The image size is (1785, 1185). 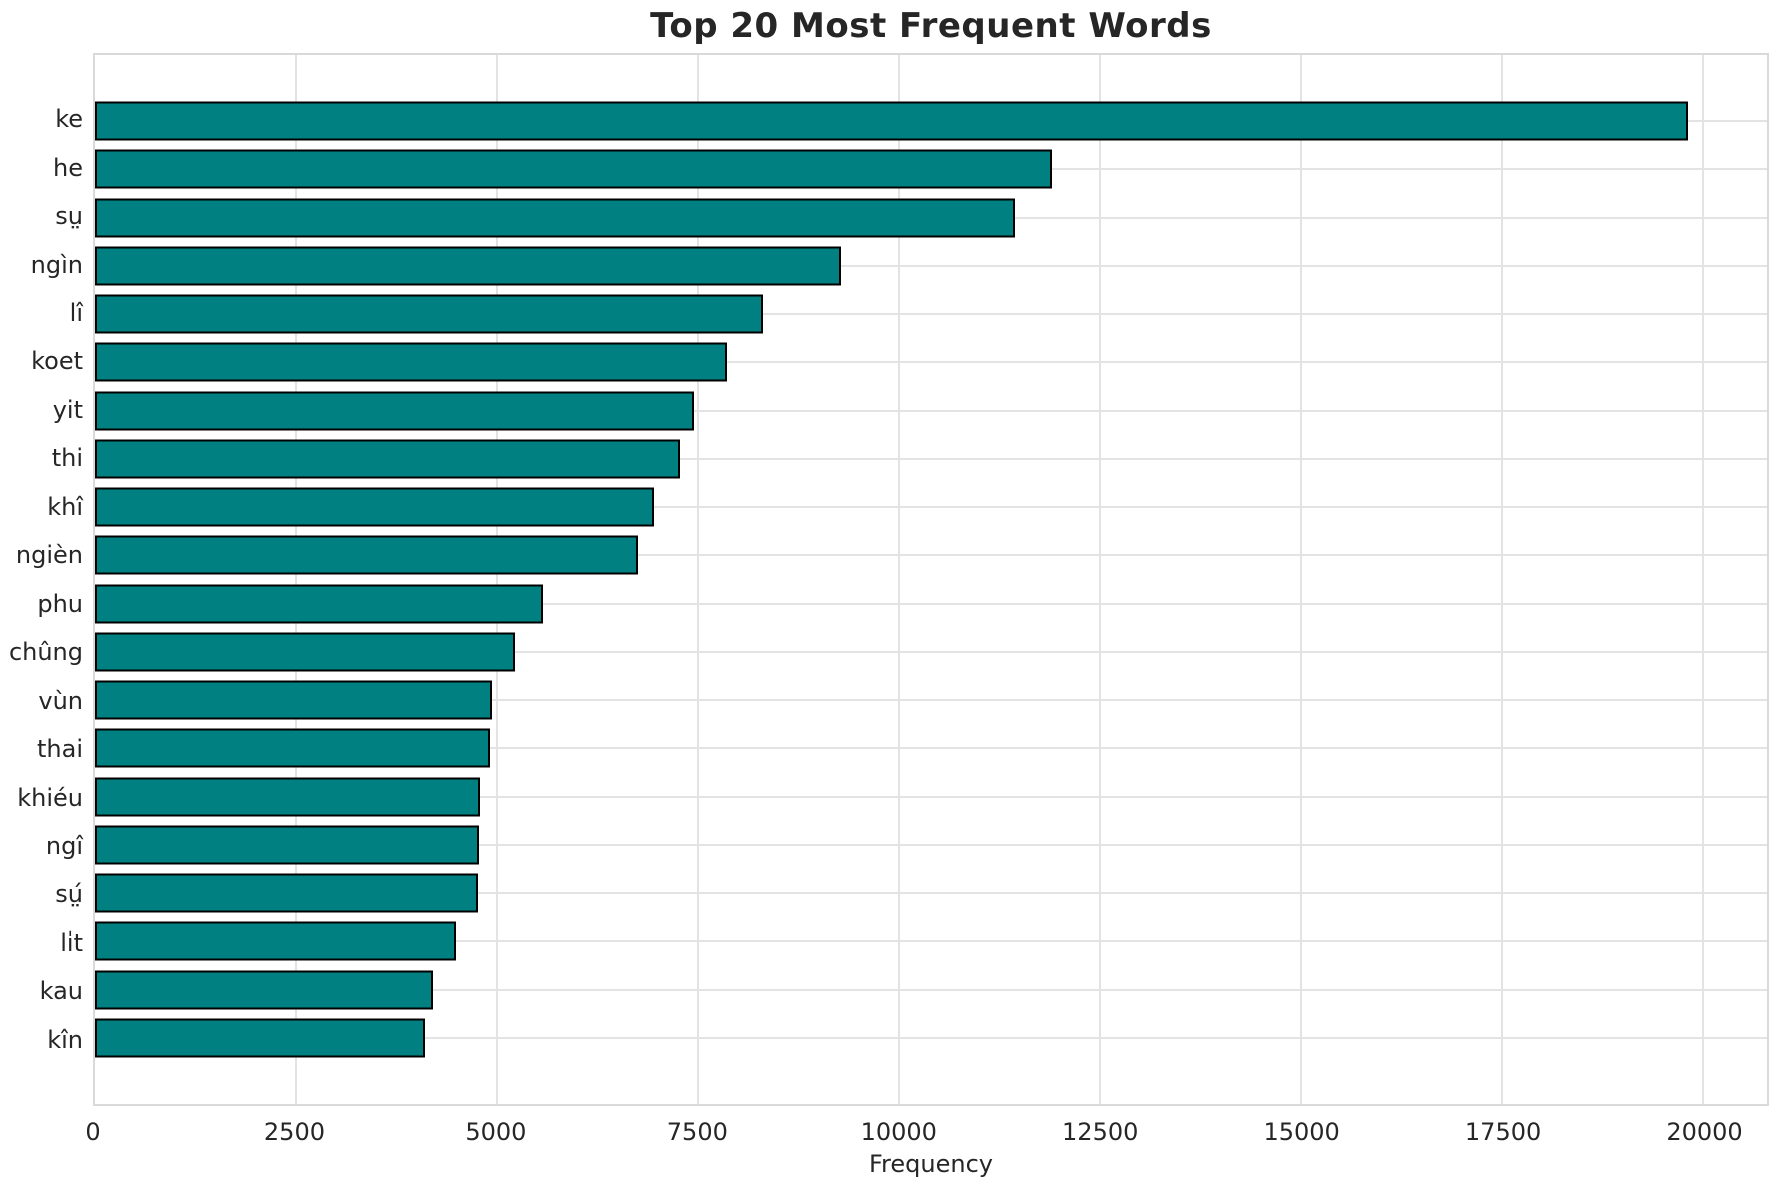 What do you see at coordinates (60, 603) in the screenshot?
I see `y-tick-label-phu: phu` at bounding box center [60, 603].